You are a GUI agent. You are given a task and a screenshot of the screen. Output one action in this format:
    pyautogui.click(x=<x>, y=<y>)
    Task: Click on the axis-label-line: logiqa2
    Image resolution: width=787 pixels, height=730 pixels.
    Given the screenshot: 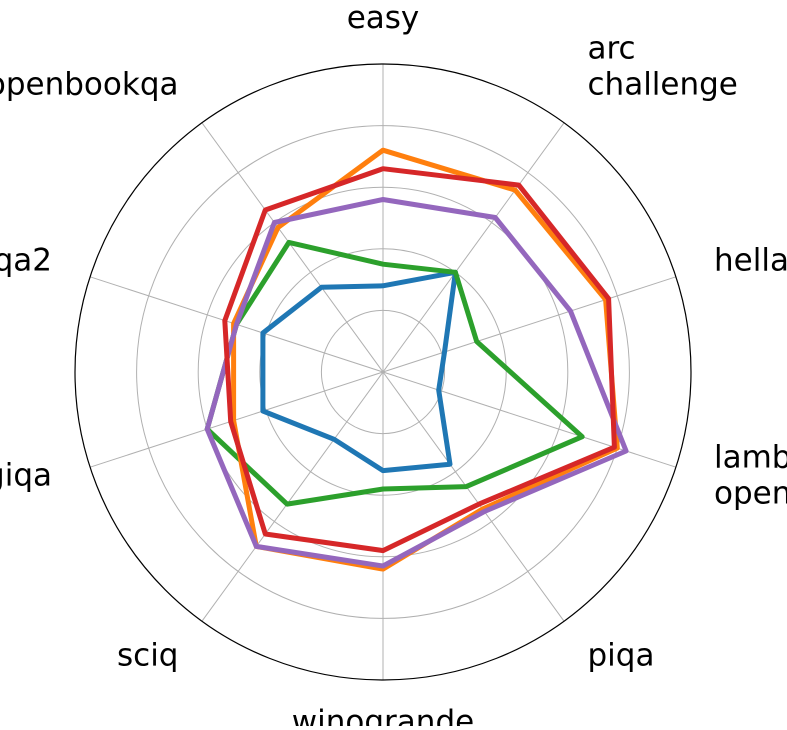 What is the action you would take?
    pyautogui.click(x=26, y=261)
    